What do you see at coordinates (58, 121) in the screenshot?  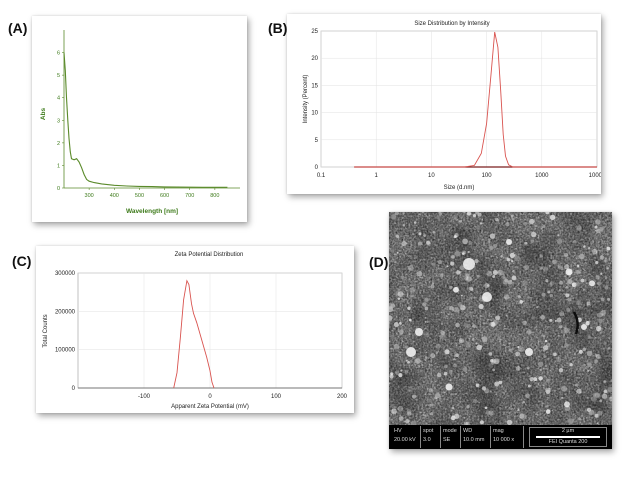 I see `uv-y-tick-label: 3` at bounding box center [58, 121].